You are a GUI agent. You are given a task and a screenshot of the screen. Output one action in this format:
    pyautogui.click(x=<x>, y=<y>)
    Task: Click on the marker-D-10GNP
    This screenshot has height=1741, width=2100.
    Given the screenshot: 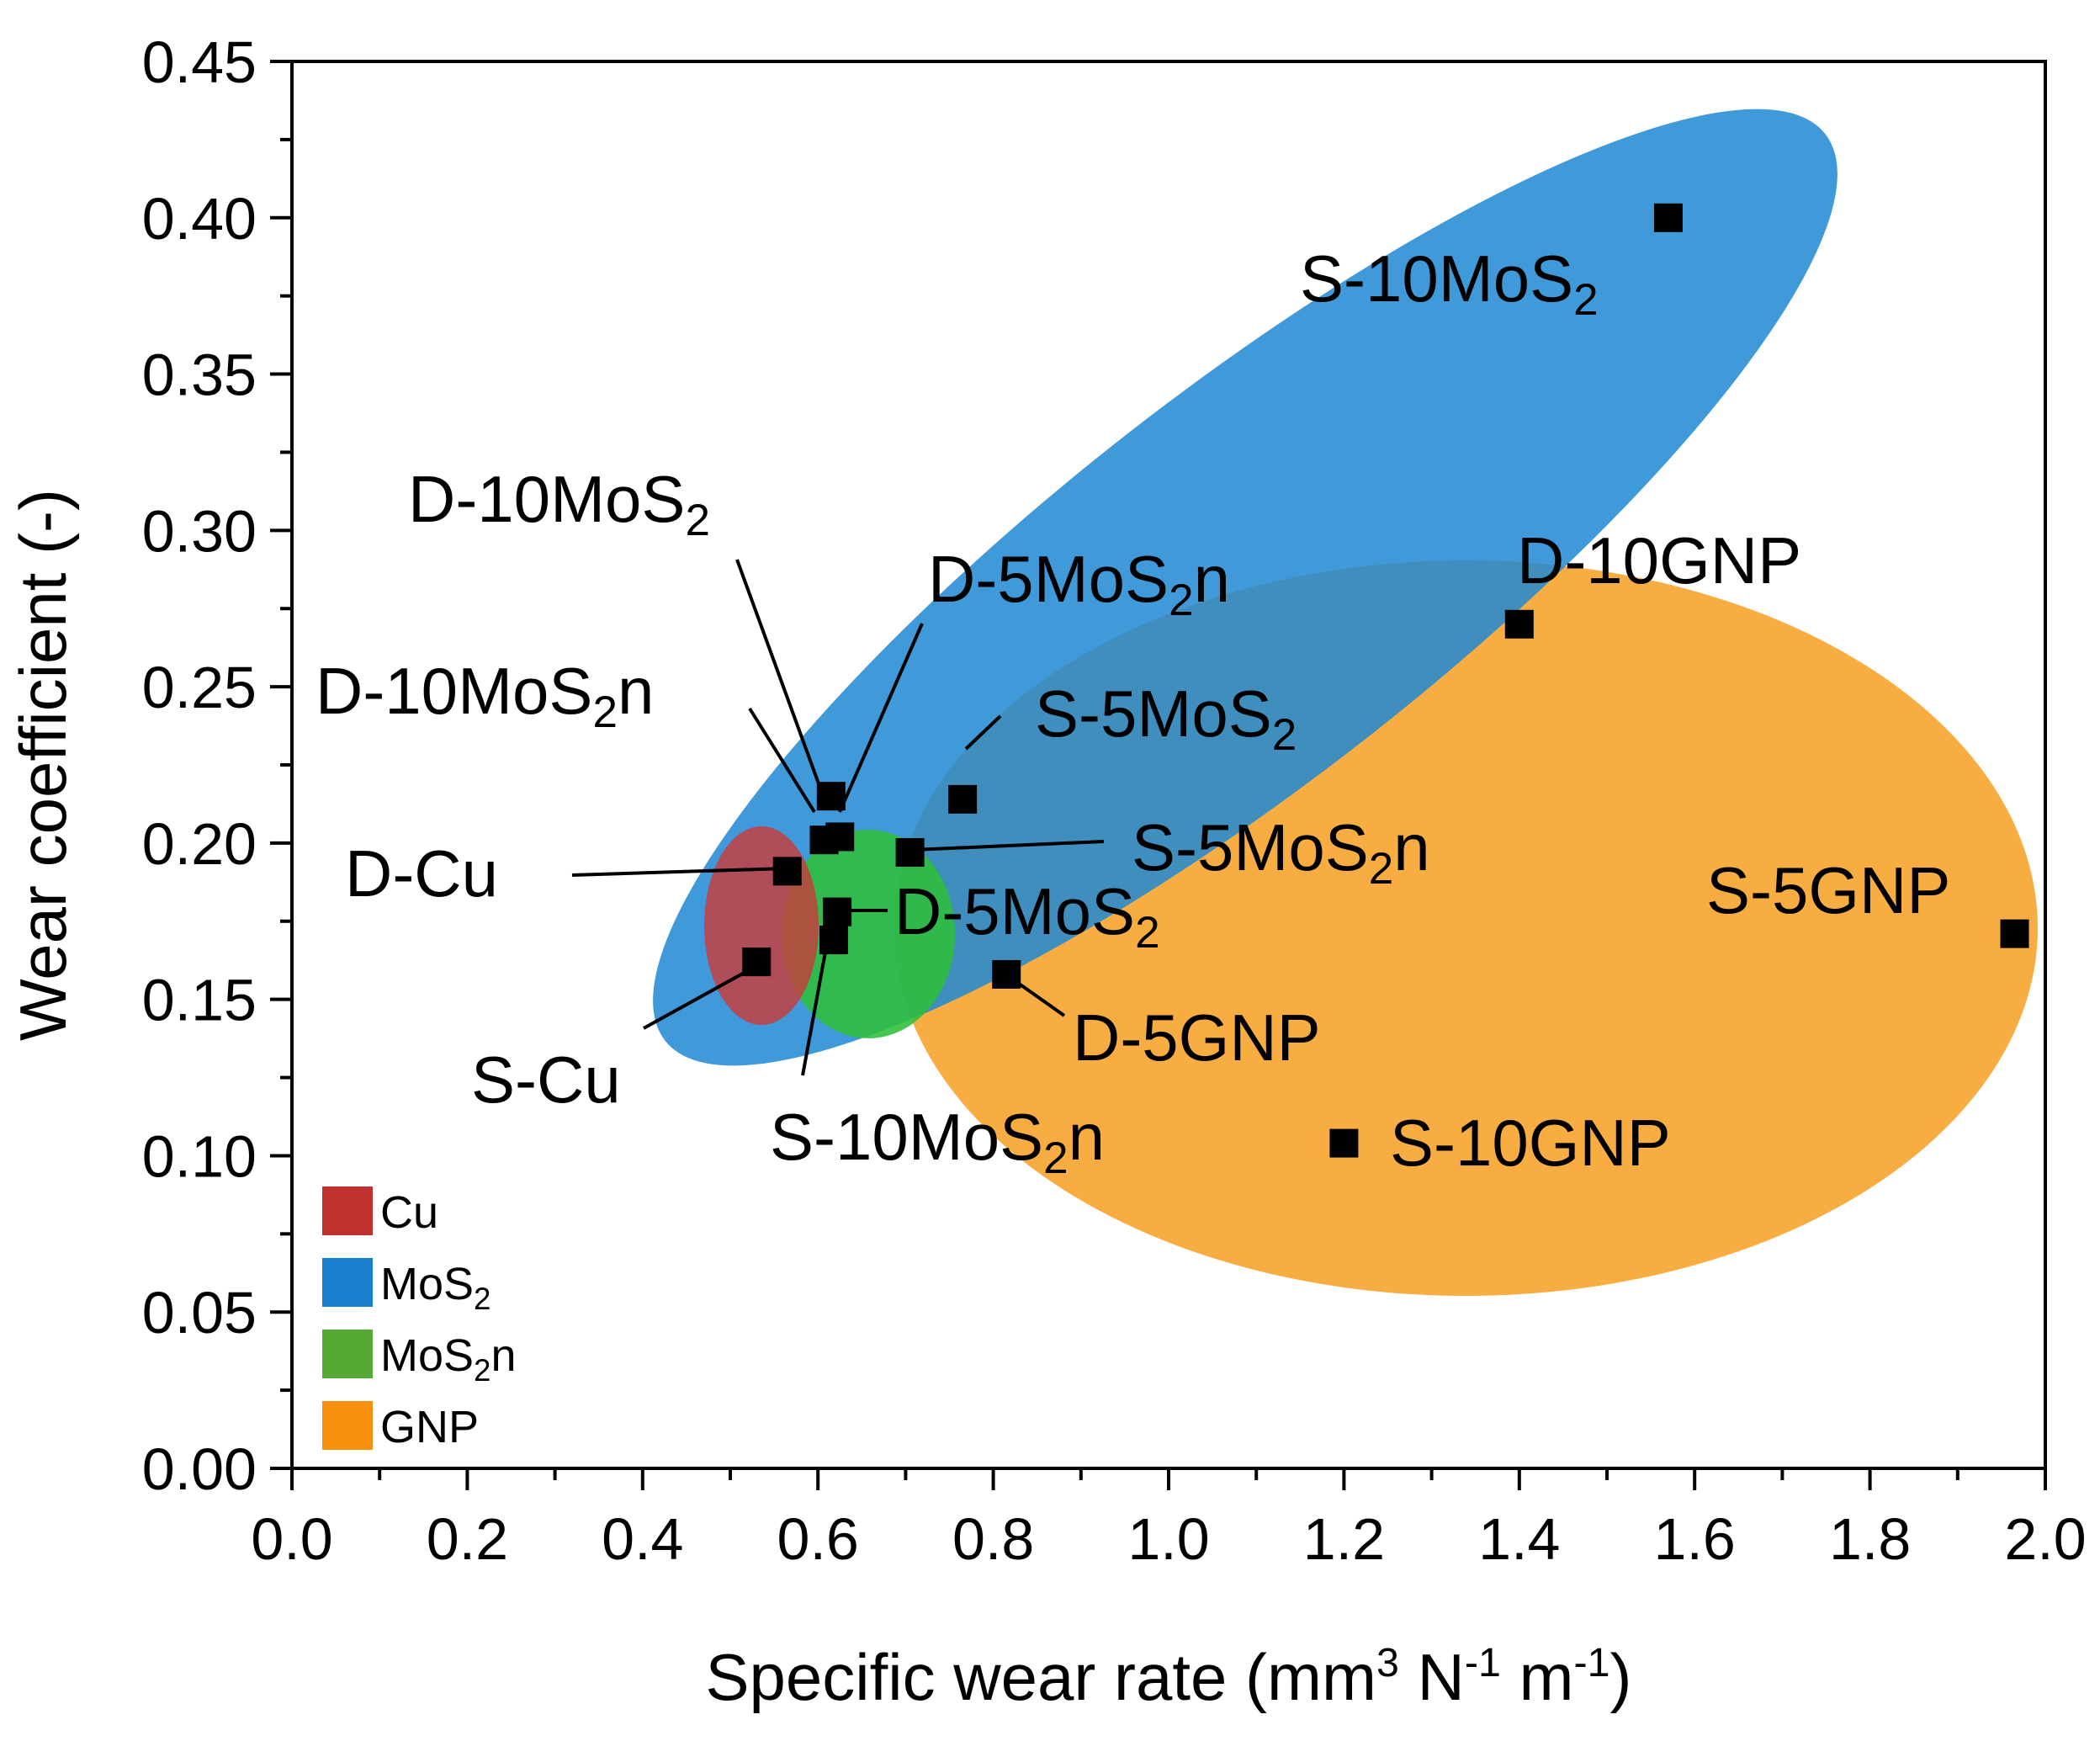 What is the action you would take?
    pyautogui.click(x=1519, y=624)
    